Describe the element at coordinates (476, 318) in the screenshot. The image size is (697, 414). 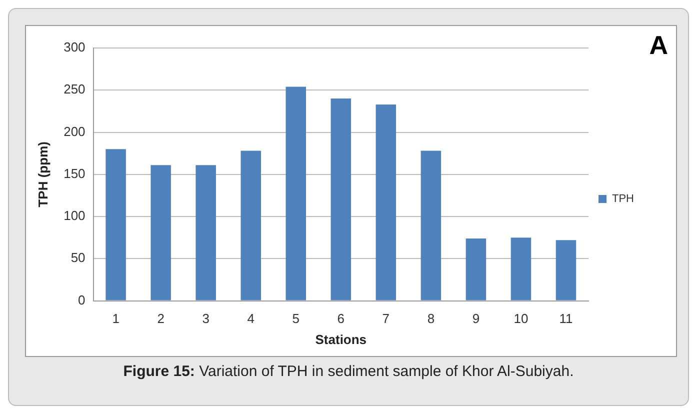
I see `x-tick-label: 9` at that location.